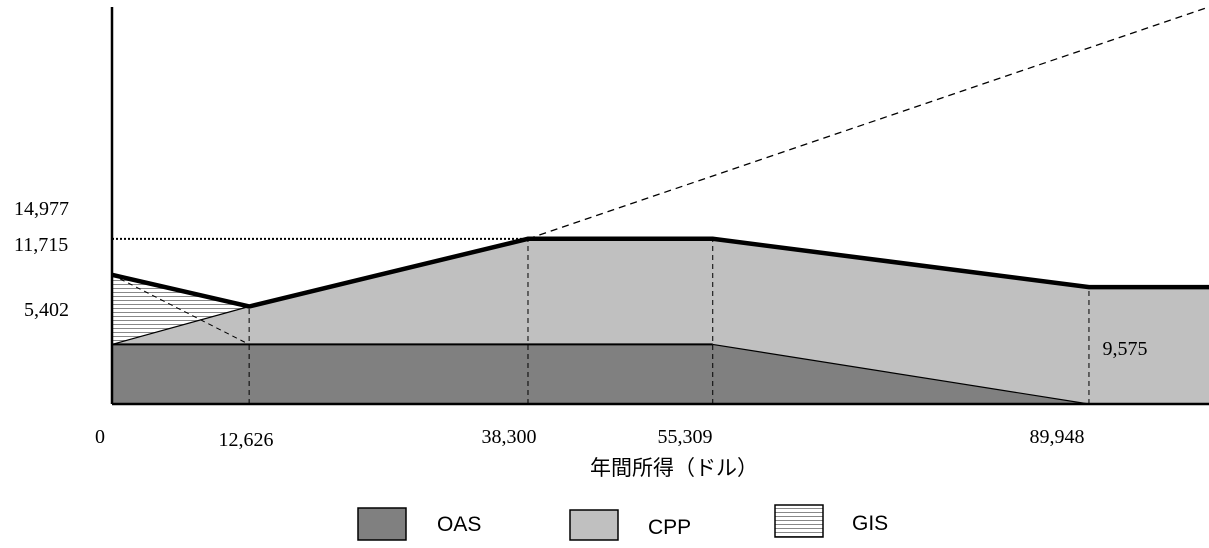  What do you see at coordinates (674, 468) in the screenshot?
I see `x-axis-title: 年間所得（ドル）` at bounding box center [674, 468].